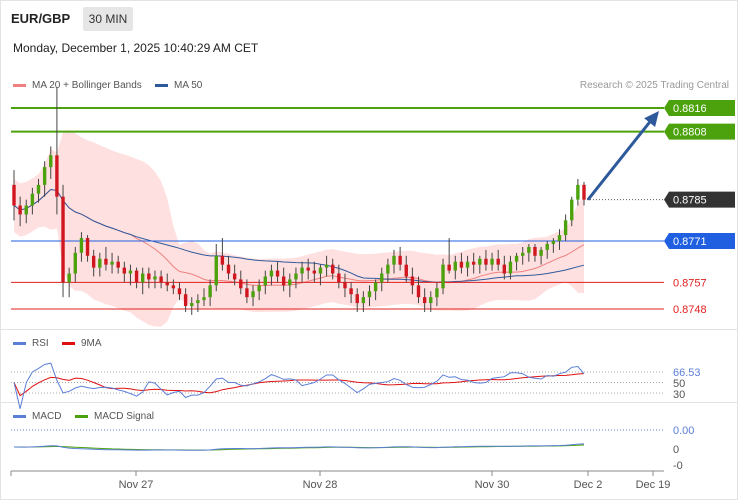  Describe the element at coordinates (683, 431) in the screenshot. I see `macd-value-label: 0.00` at that location.